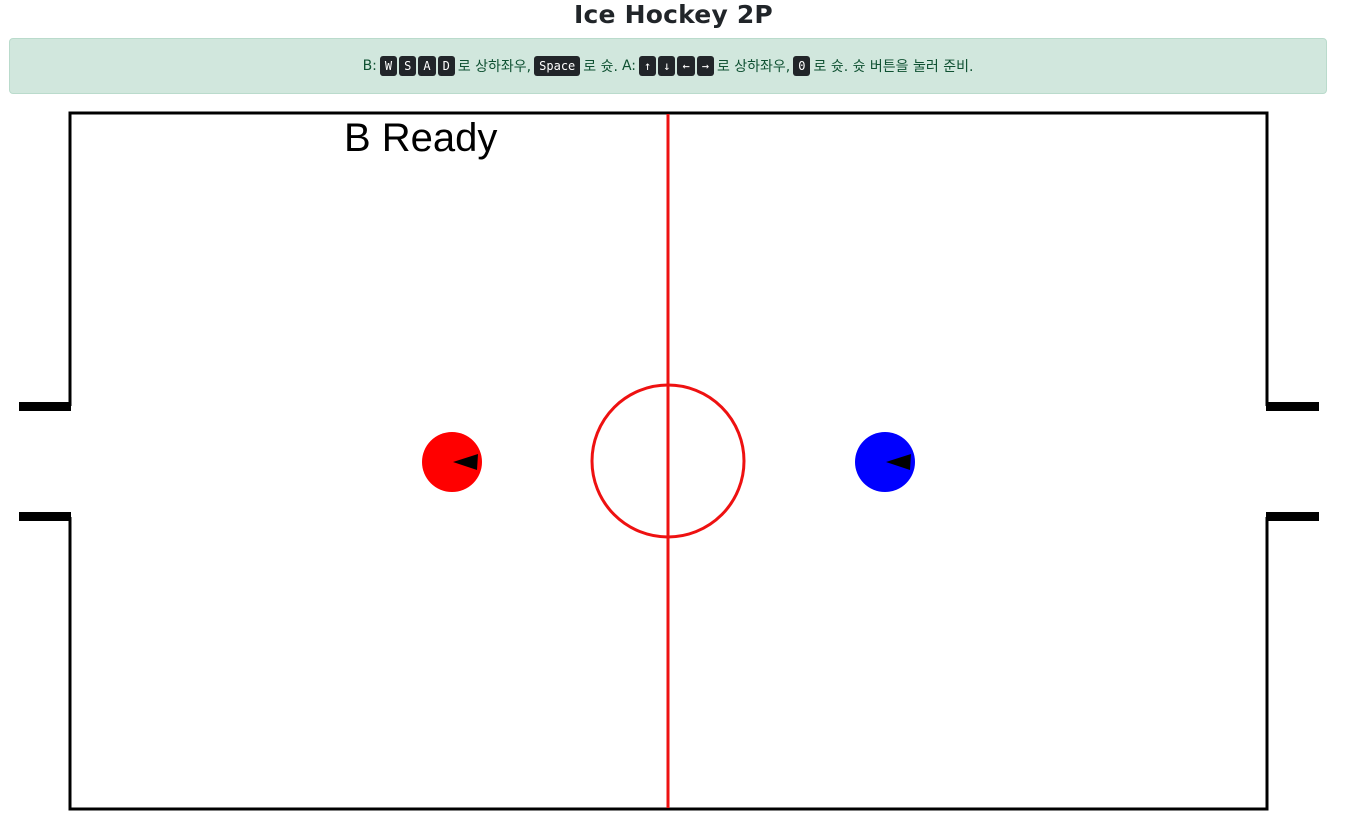 The image size is (1347, 837). Describe the element at coordinates (898, 462) in the screenshot. I see `player-a-direction-indicator` at that location.